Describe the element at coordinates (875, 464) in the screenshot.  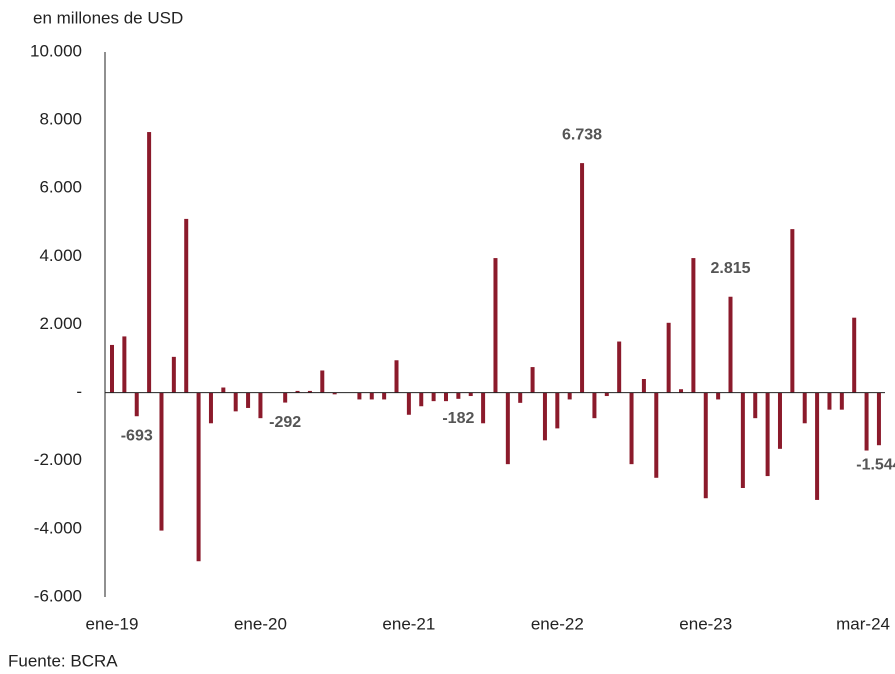
I see `value-label: -1.544` at that location.